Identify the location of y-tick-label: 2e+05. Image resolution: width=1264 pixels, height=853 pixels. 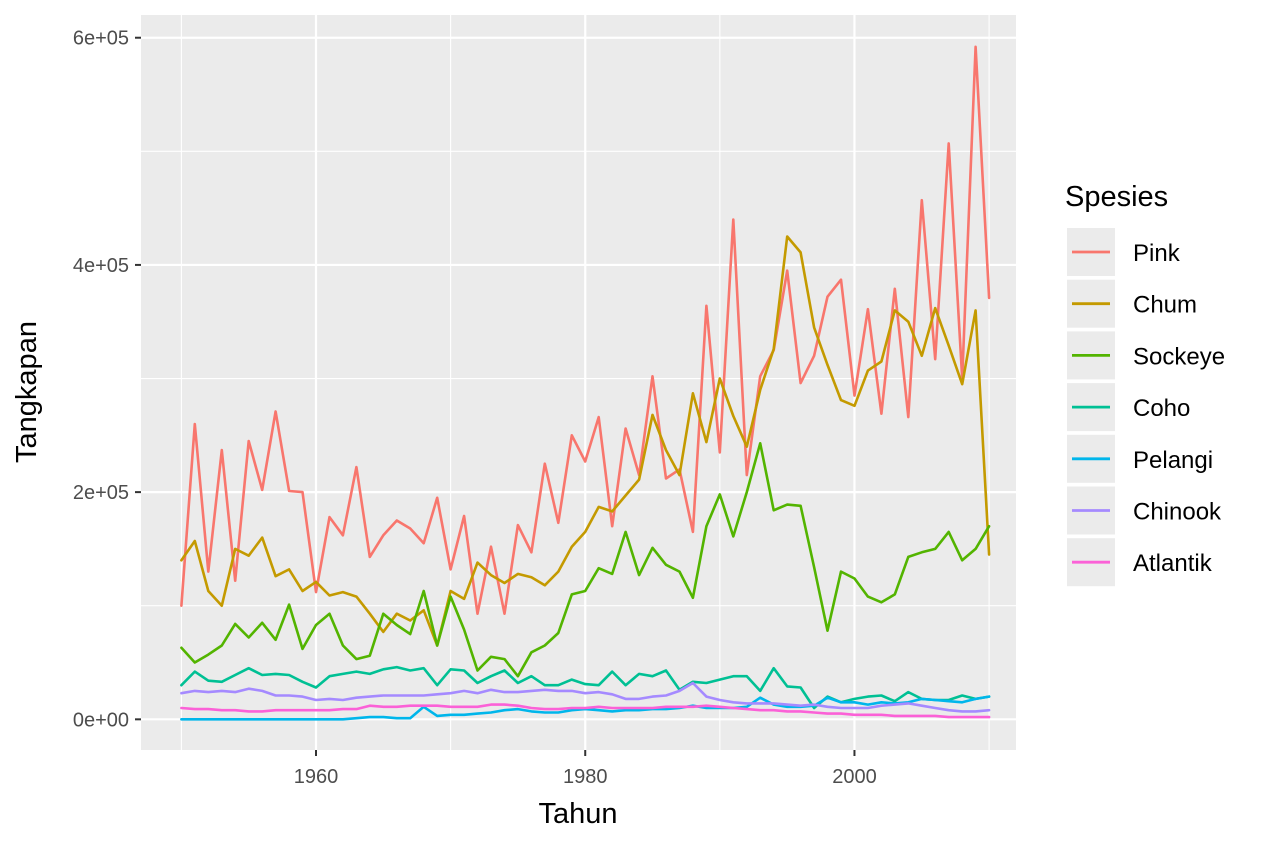
(101, 493).